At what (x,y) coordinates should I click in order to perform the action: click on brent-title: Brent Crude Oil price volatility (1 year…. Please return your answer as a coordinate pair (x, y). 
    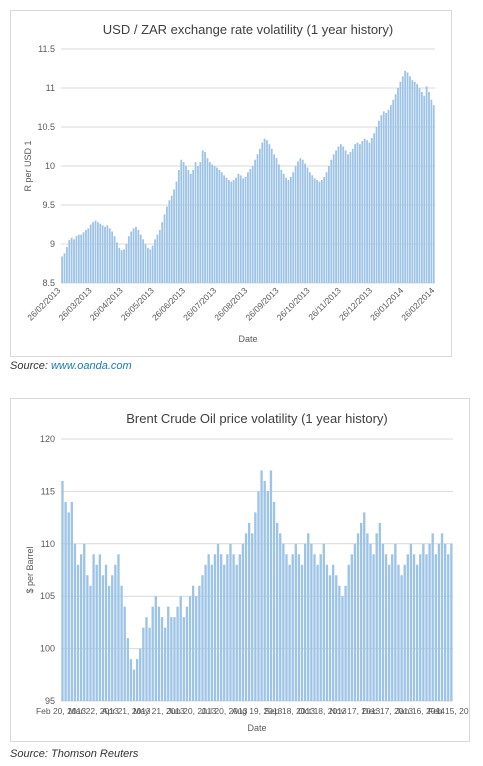
    Looking at the image, I should click on (257, 418).